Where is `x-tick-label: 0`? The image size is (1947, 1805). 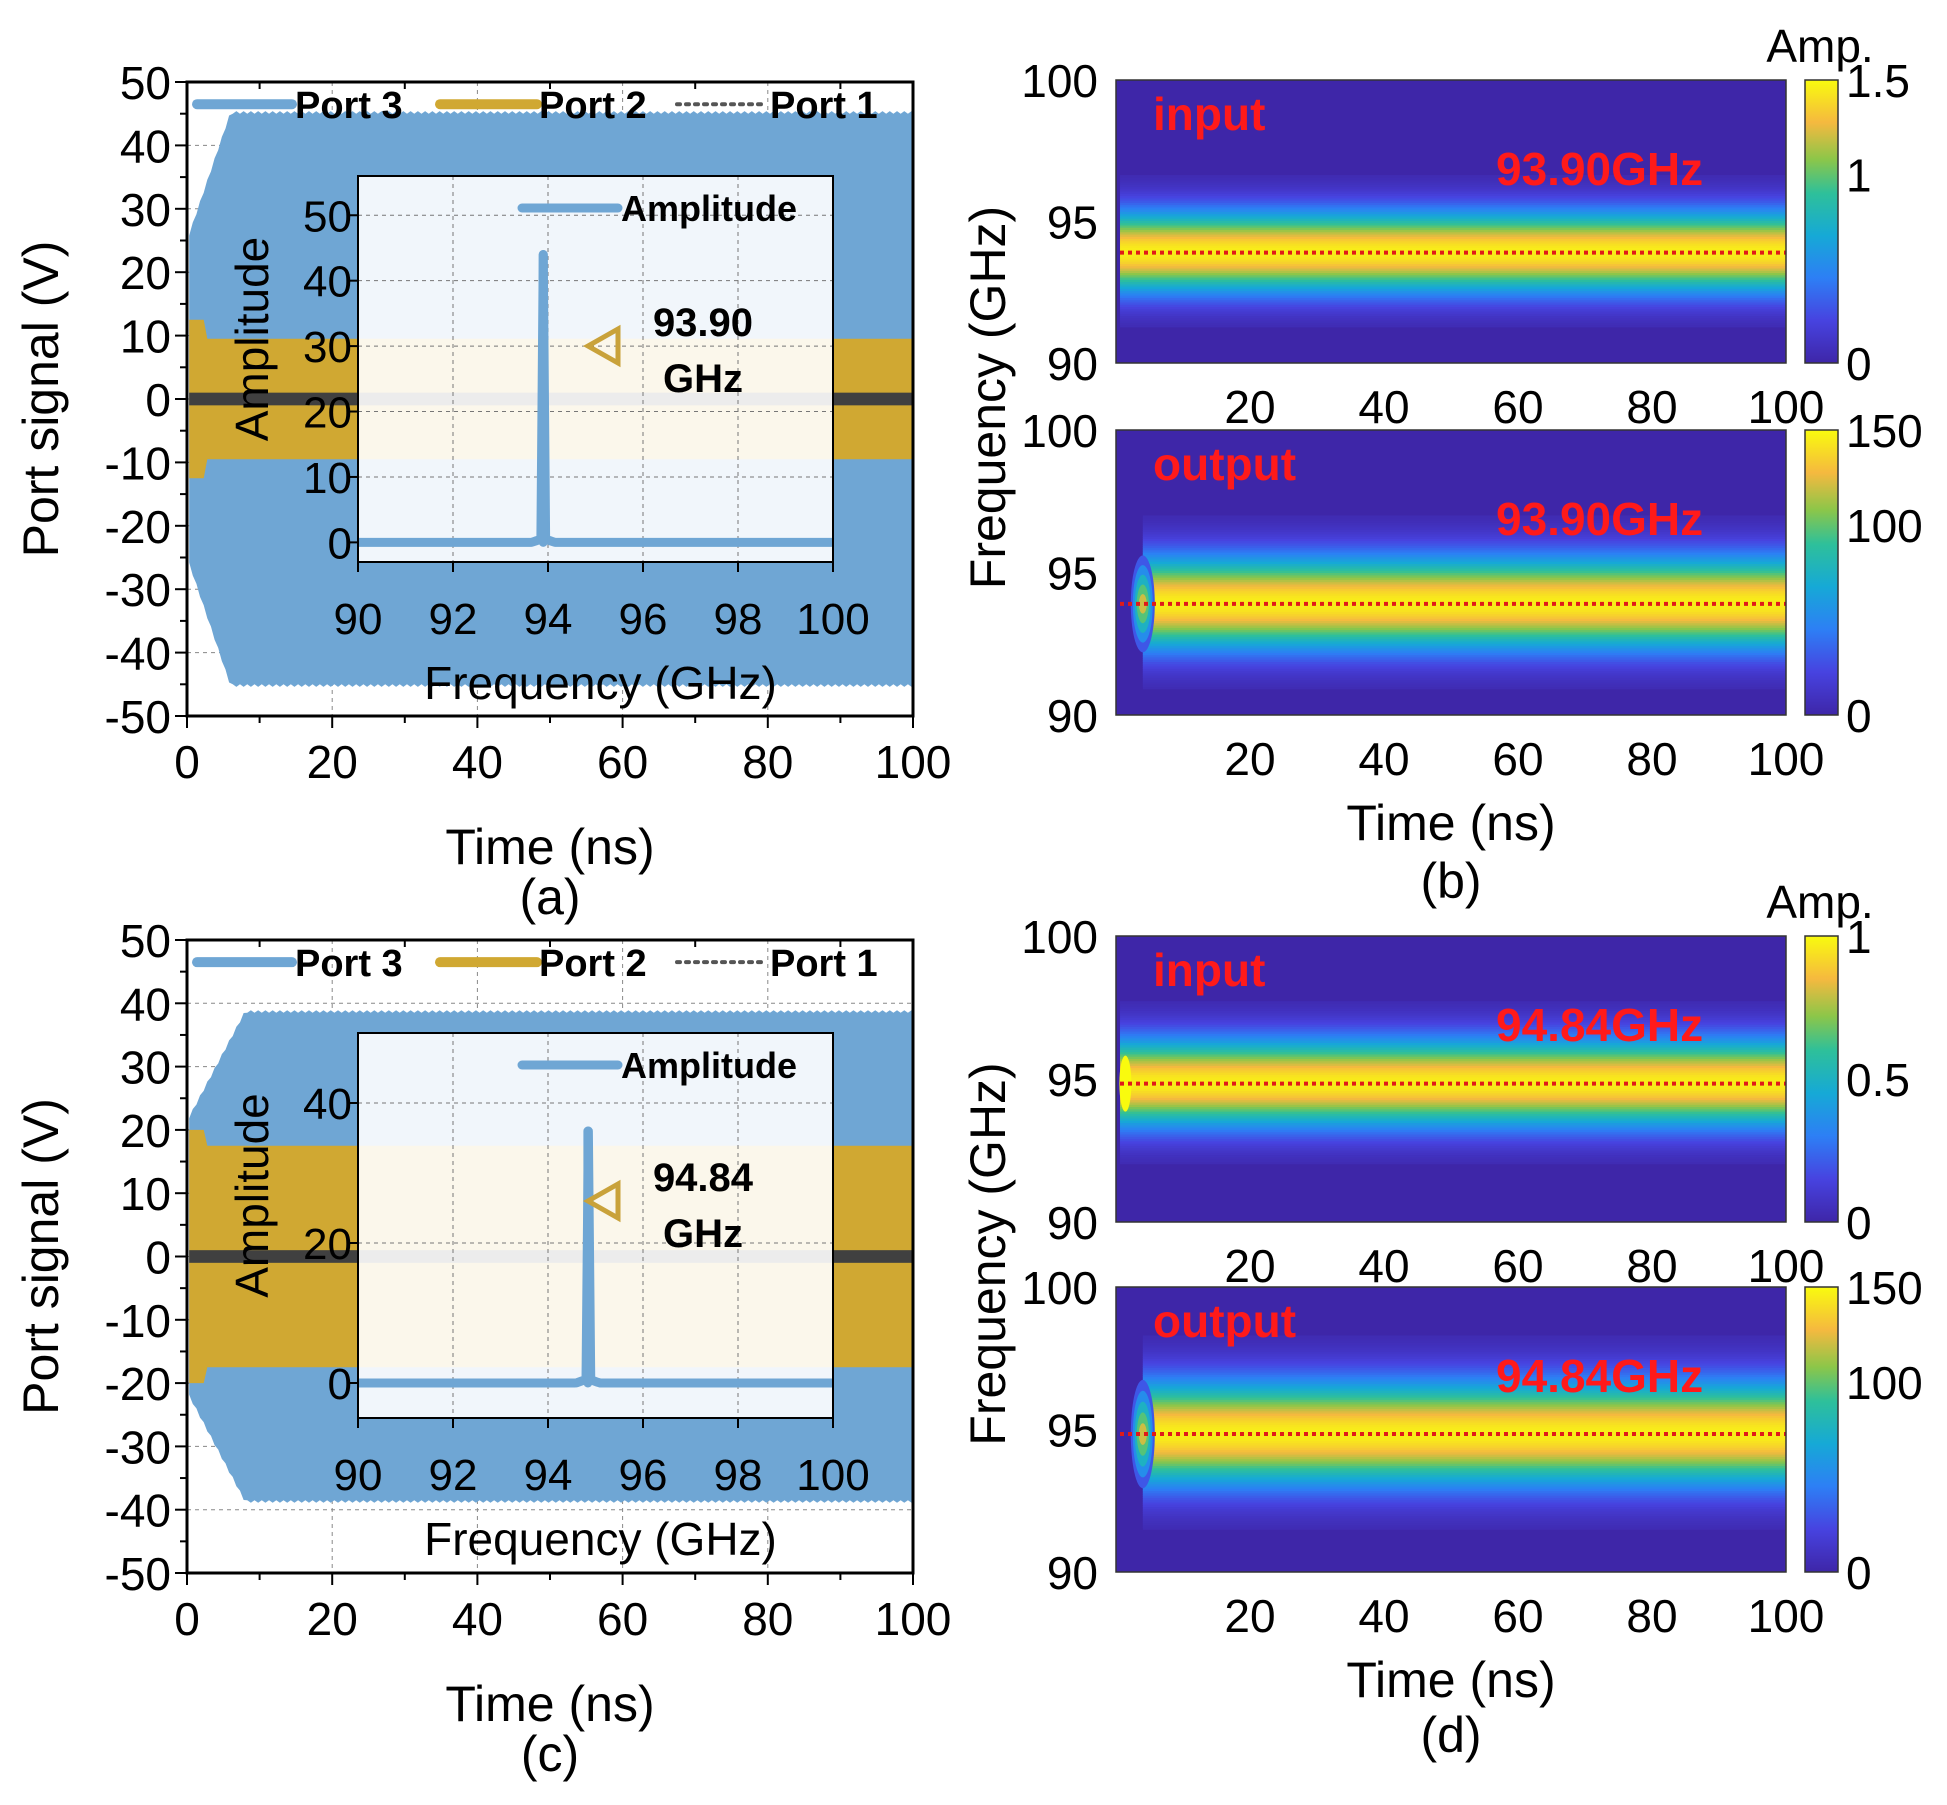 x-tick-label: 0 is located at coordinates (187, 1619).